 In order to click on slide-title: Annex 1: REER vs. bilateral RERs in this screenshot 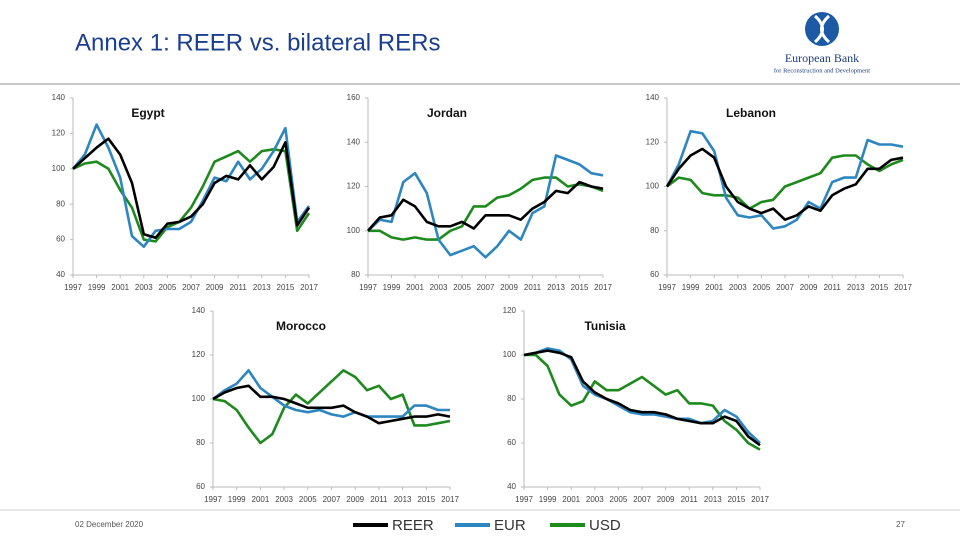, I will do `click(257, 42)`.